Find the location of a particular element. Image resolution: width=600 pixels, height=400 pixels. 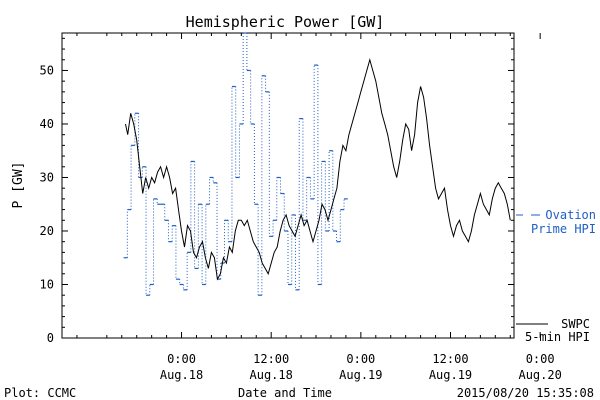

x-tick-label-date: Aug.20 is located at coordinates (539, 375).